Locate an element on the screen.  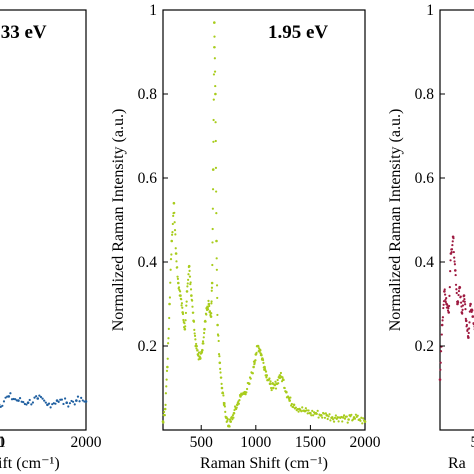
middle-x-tick-label: 2000 is located at coordinates (365, 442).